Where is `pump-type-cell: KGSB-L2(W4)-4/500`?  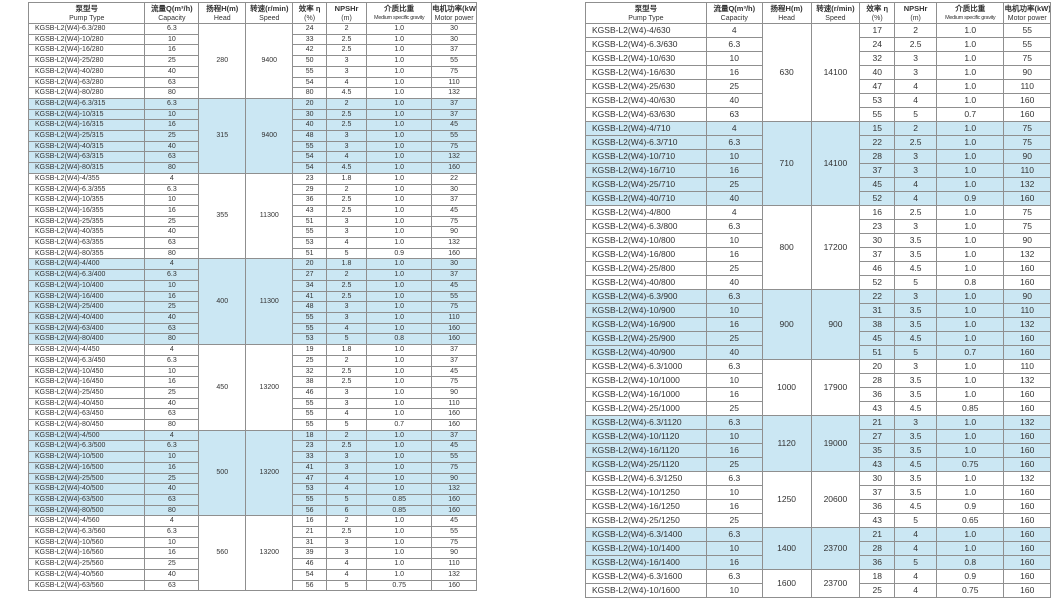
pump-type-cell: KGSB-L2(W4)-4/500 is located at coordinates (86, 435).